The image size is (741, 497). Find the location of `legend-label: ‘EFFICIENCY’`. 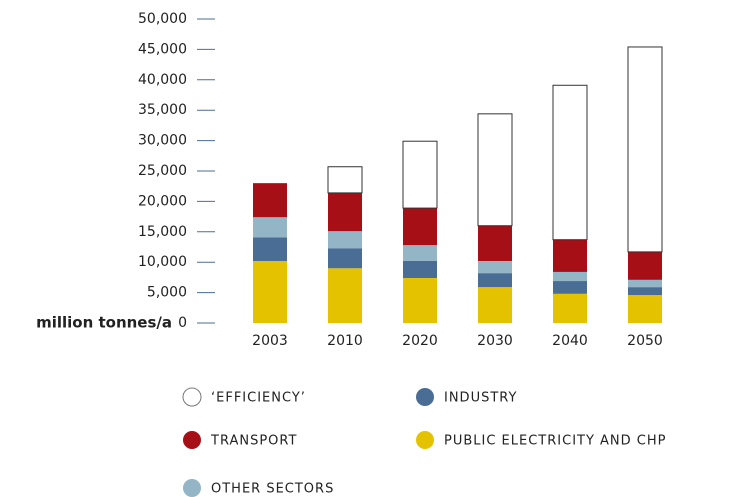

legend-label: ‘EFFICIENCY’ is located at coordinates (258, 398).